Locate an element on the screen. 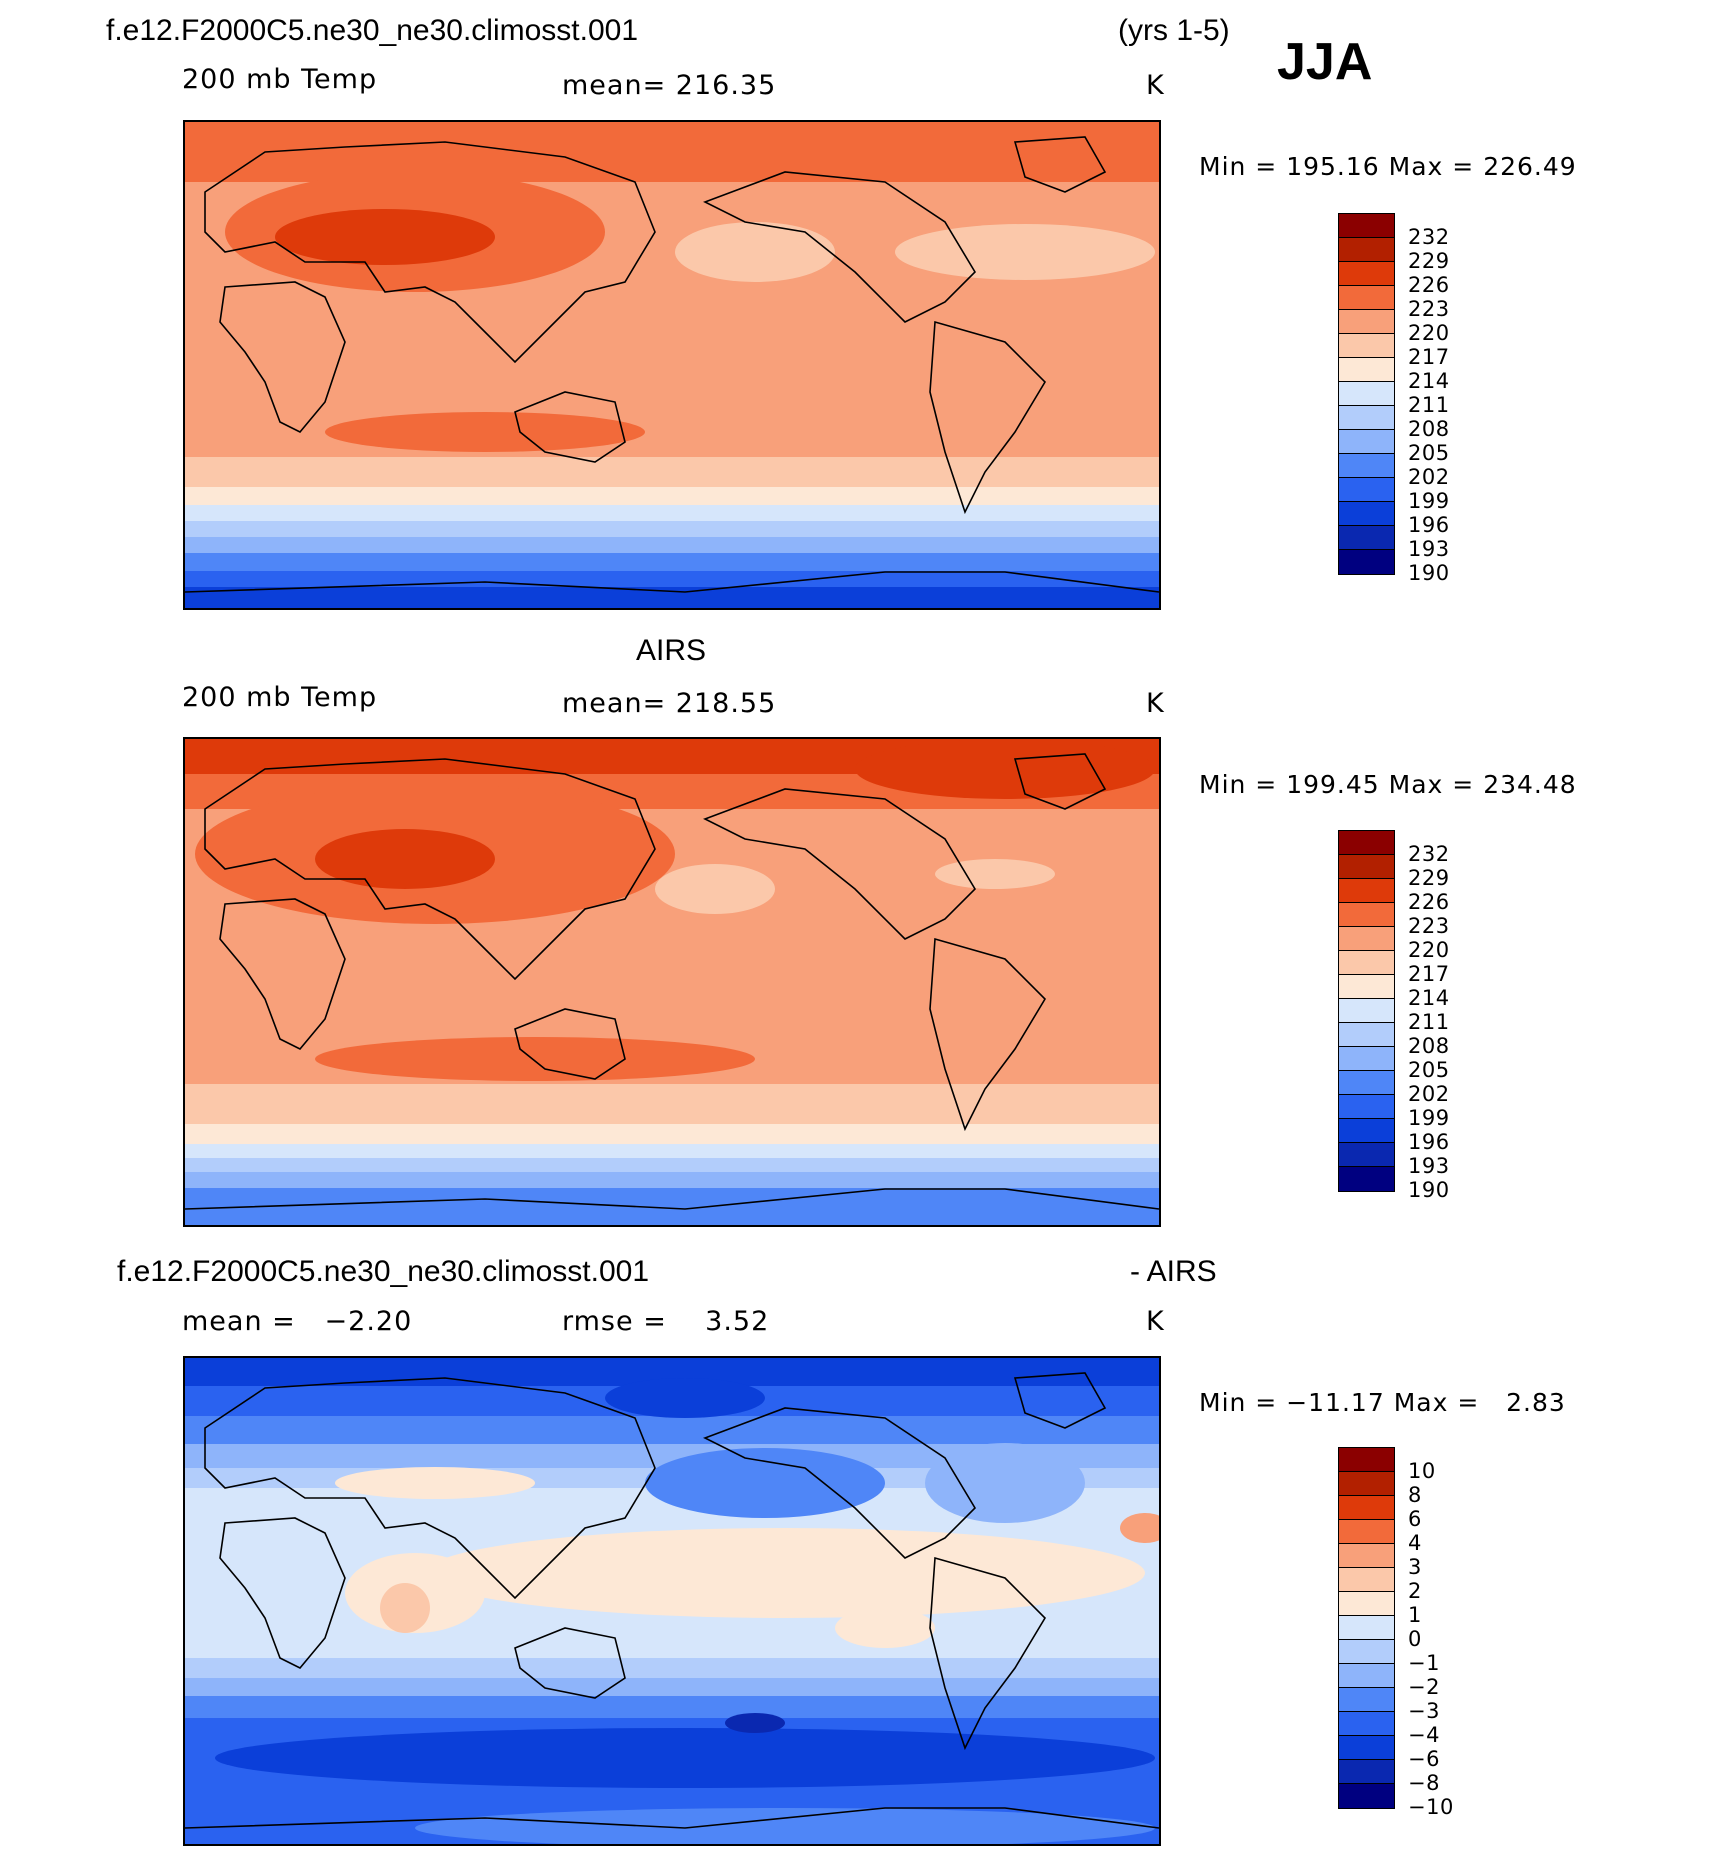  panel1-cbar-label: 220 is located at coordinates (1429, 333).